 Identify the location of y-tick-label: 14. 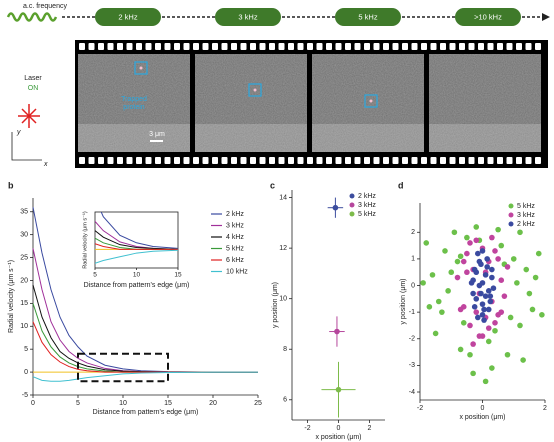
(283, 197).